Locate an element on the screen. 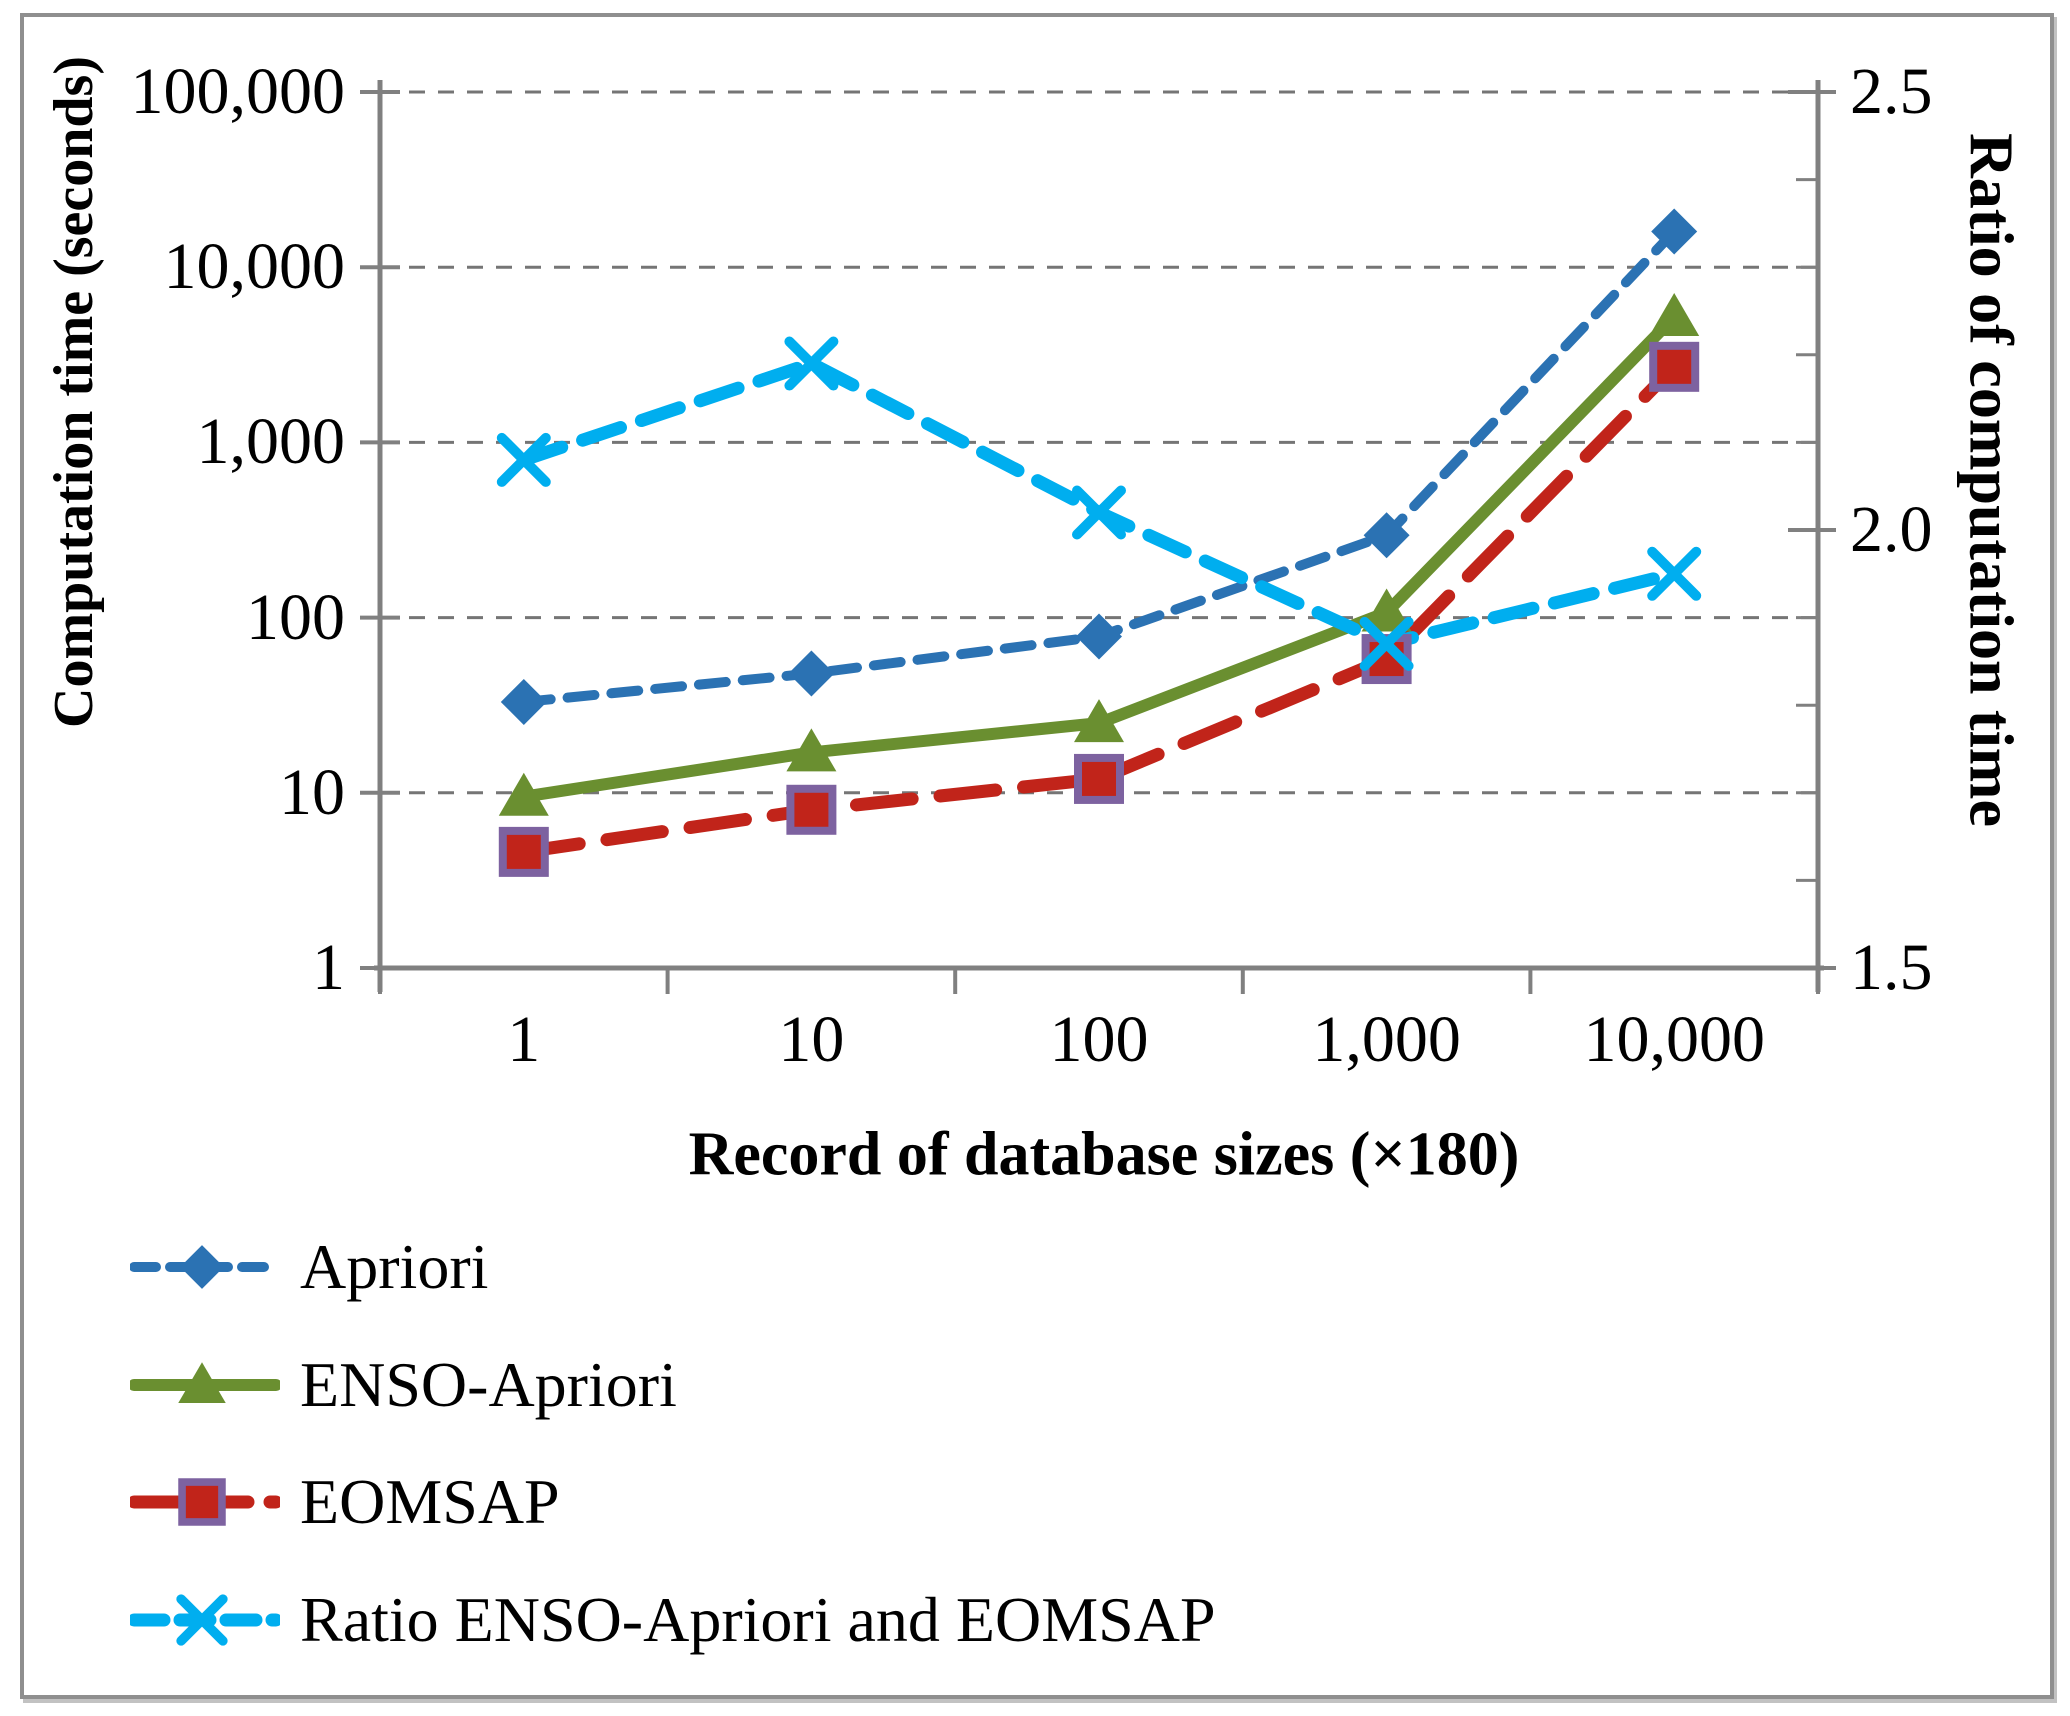 This screenshot has height=1716, width=2070. right-axis-tick-label: 1.5 is located at coordinates (1891, 967).